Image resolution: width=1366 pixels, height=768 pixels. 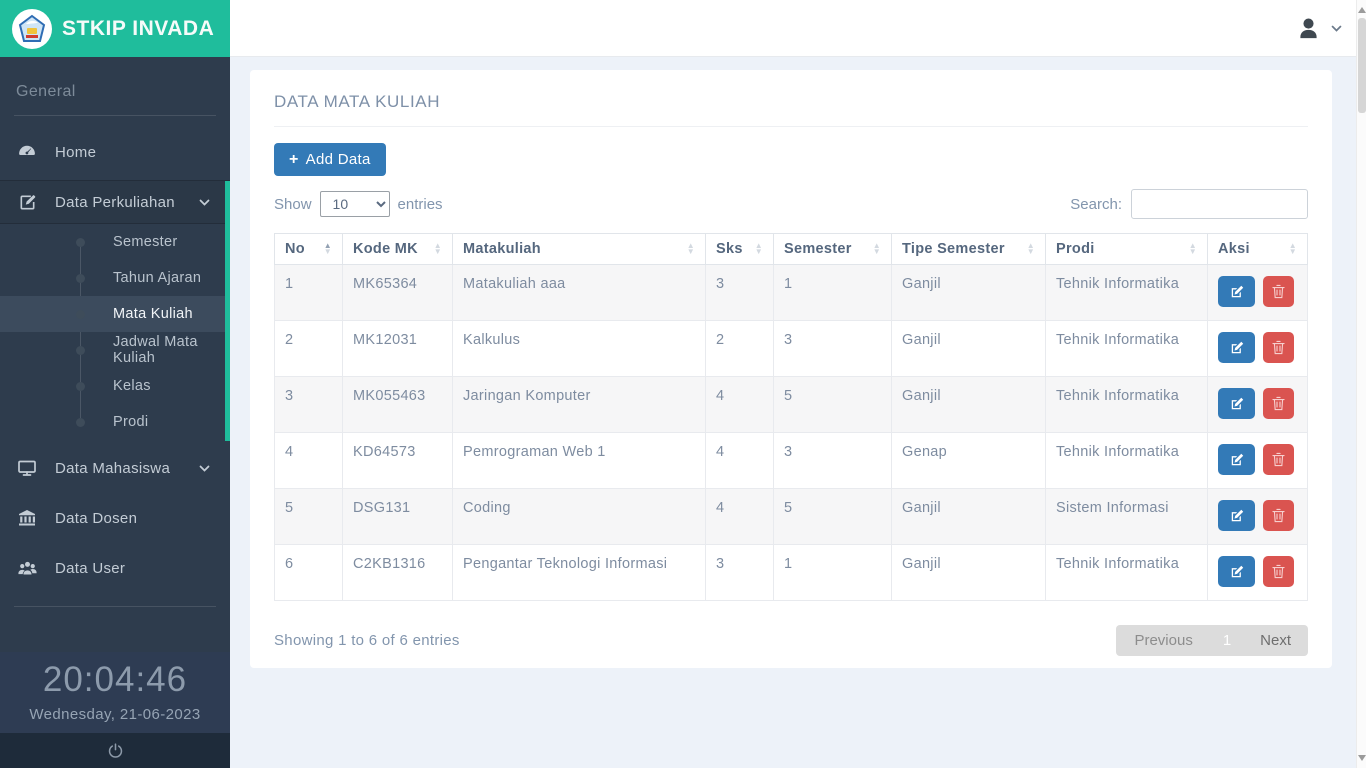 I want to click on cell-kode-mk: KD64573, so click(x=397, y=460).